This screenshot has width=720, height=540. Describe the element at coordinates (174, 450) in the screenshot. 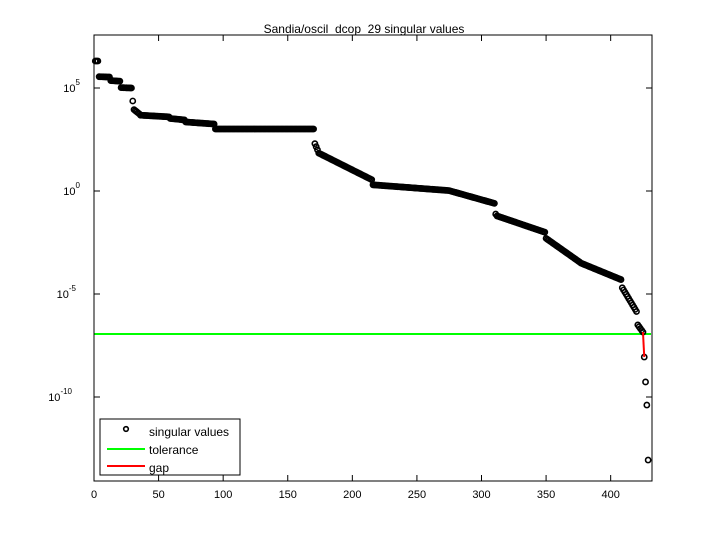

I see `legend-label-tolerance: tolerance` at that location.